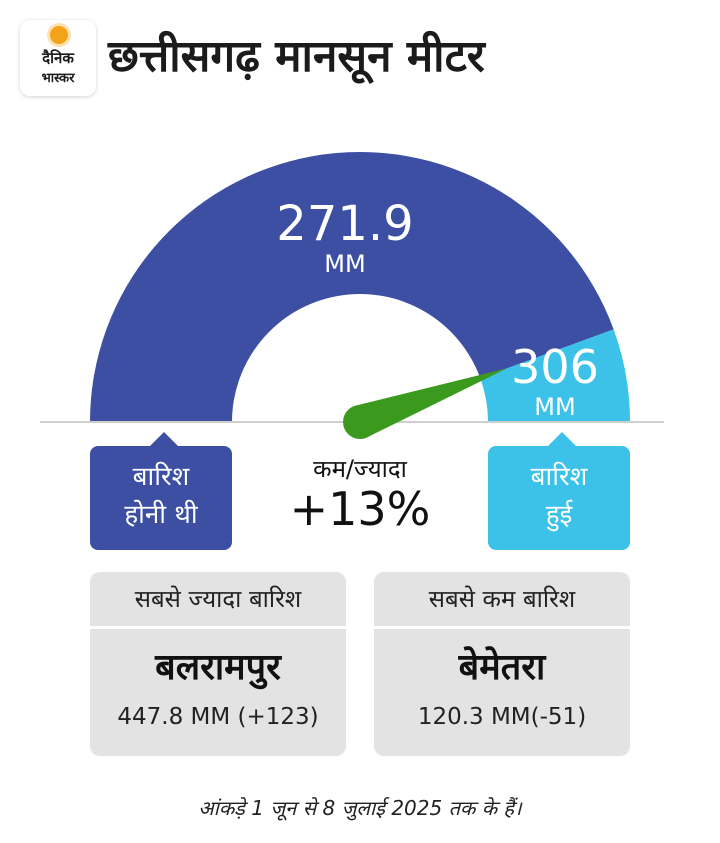  What do you see at coordinates (218, 667) in the screenshot?
I see `max-rainfall-district: बलरामपुर` at bounding box center [218, 667].